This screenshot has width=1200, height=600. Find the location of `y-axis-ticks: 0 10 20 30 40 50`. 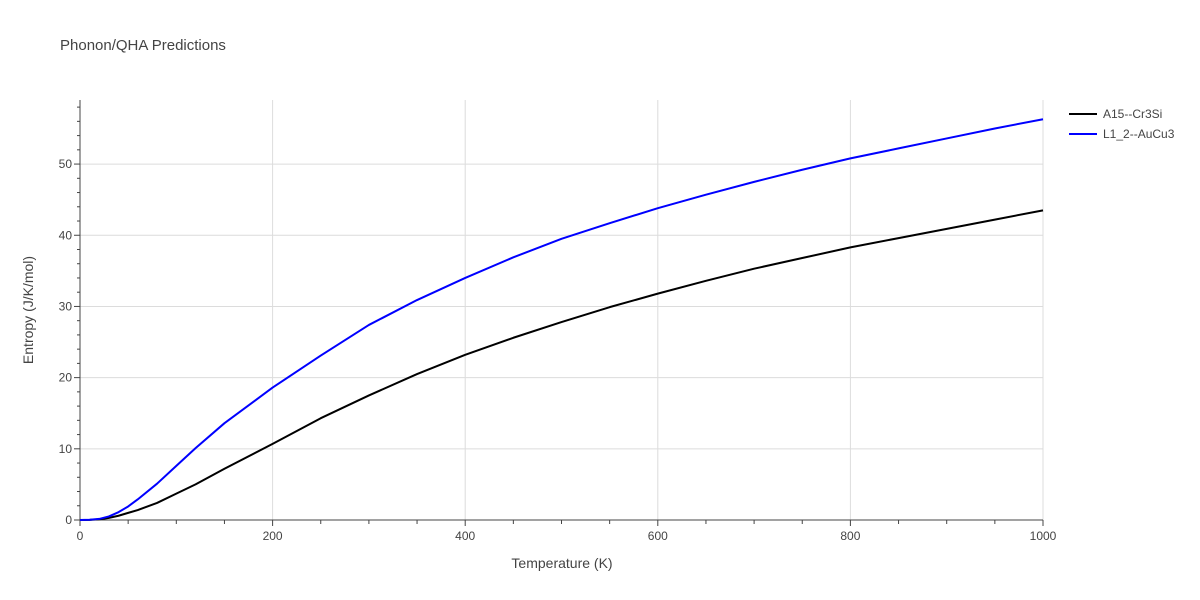

y-axis-ticks: 0 10 20 30 40 50 is located at coordinates (69, 316).